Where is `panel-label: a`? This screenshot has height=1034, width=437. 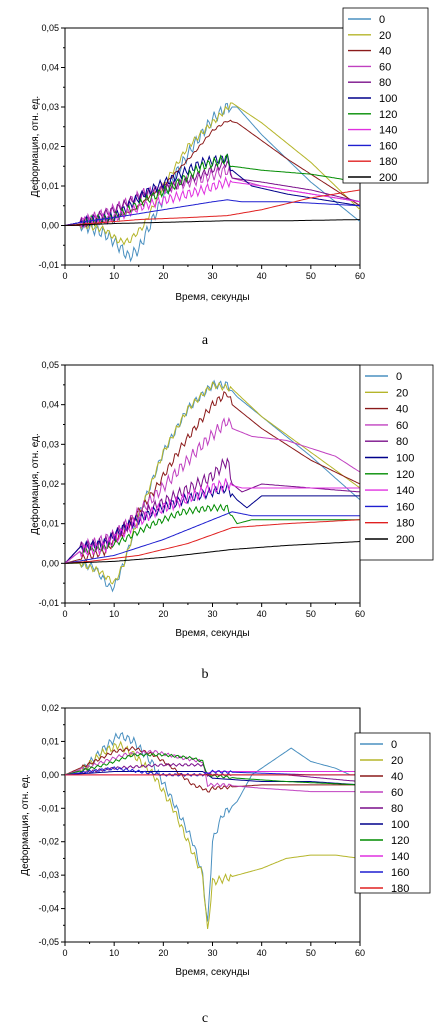
panel-label: a is located at coordinates (205, 340).